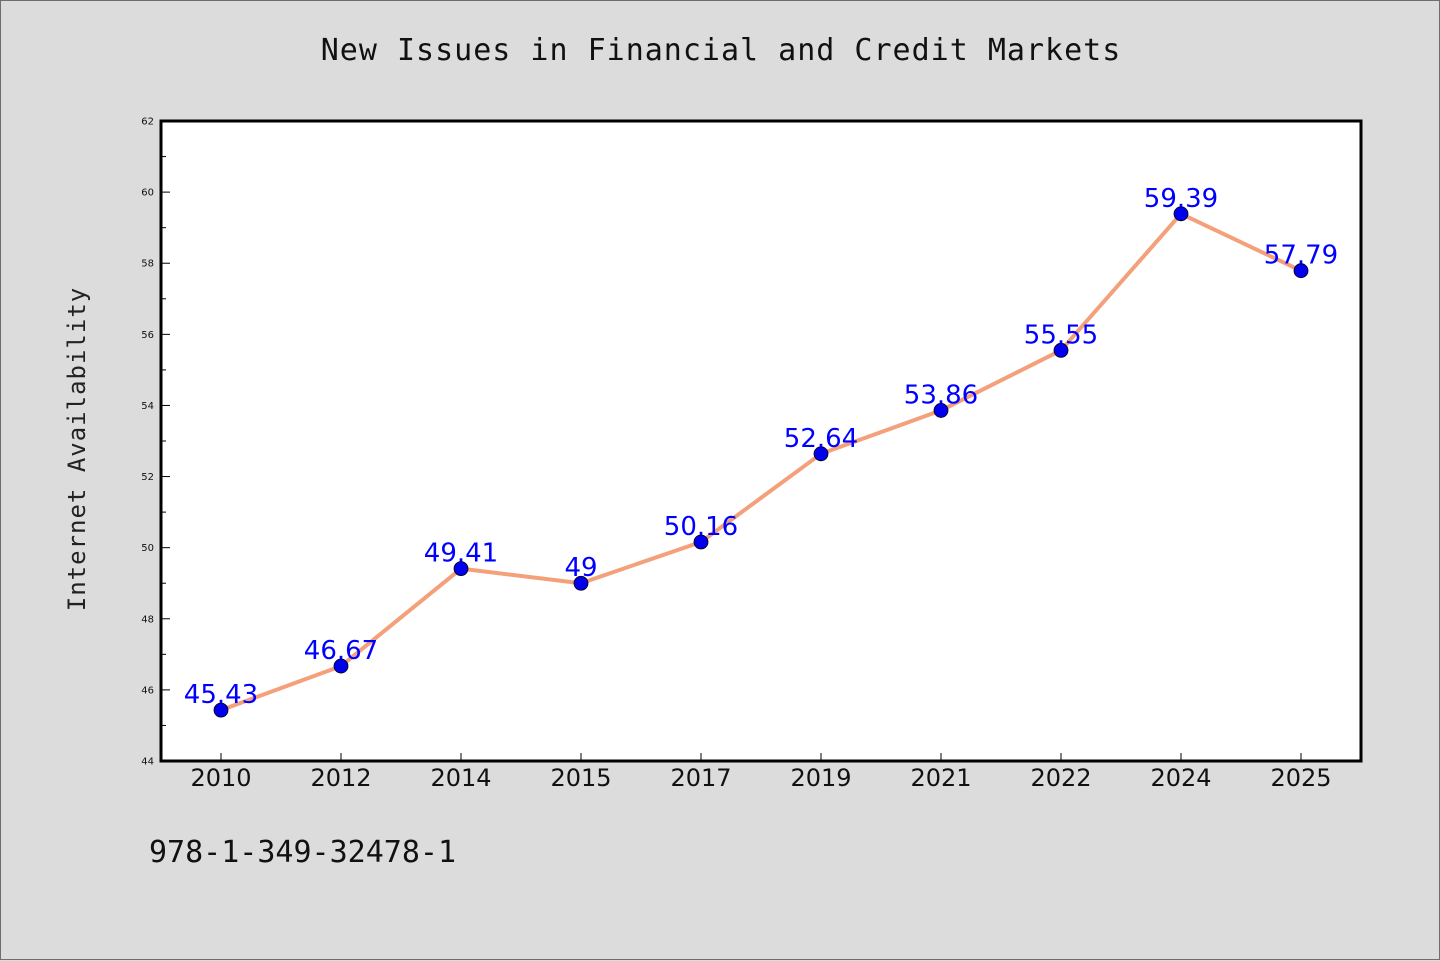 This screenshot has width=1440, height=961. I want to click on data-label: 49.41, so click(461, 554).